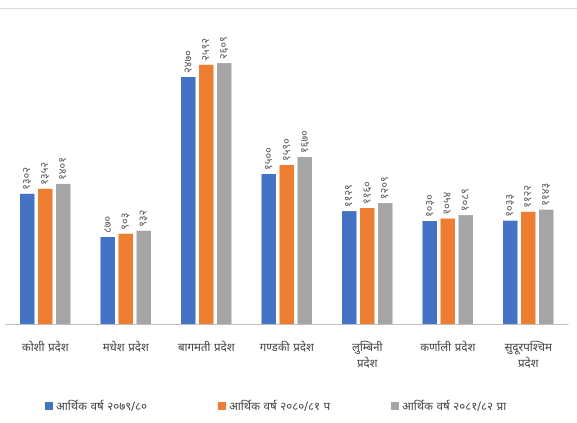  What do you see at coordinates (107, 224) in the screenshot?
I see `data-label: ८७०` at bounding box center [107, 224].